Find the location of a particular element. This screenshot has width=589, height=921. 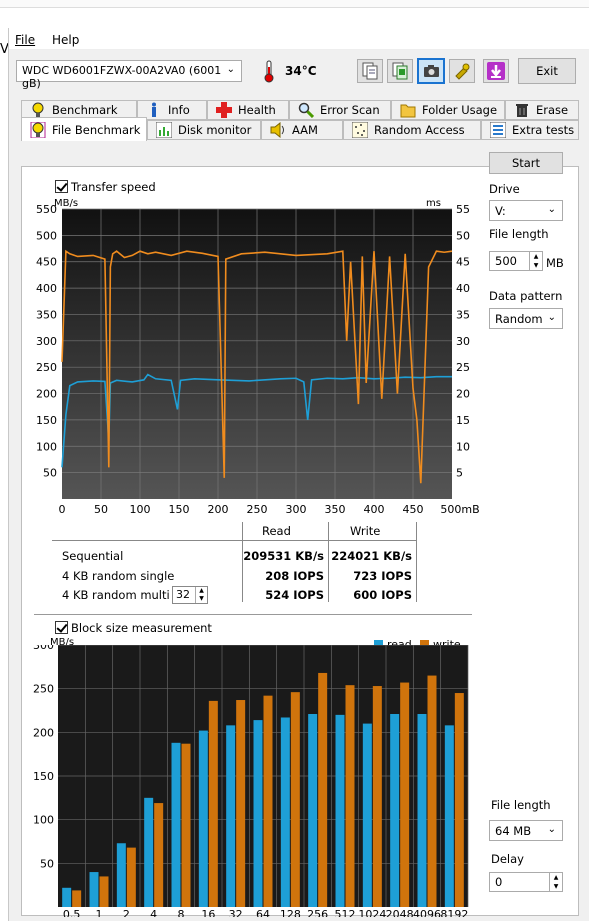

tab-label: Erase is located at coordinates (552, 110).